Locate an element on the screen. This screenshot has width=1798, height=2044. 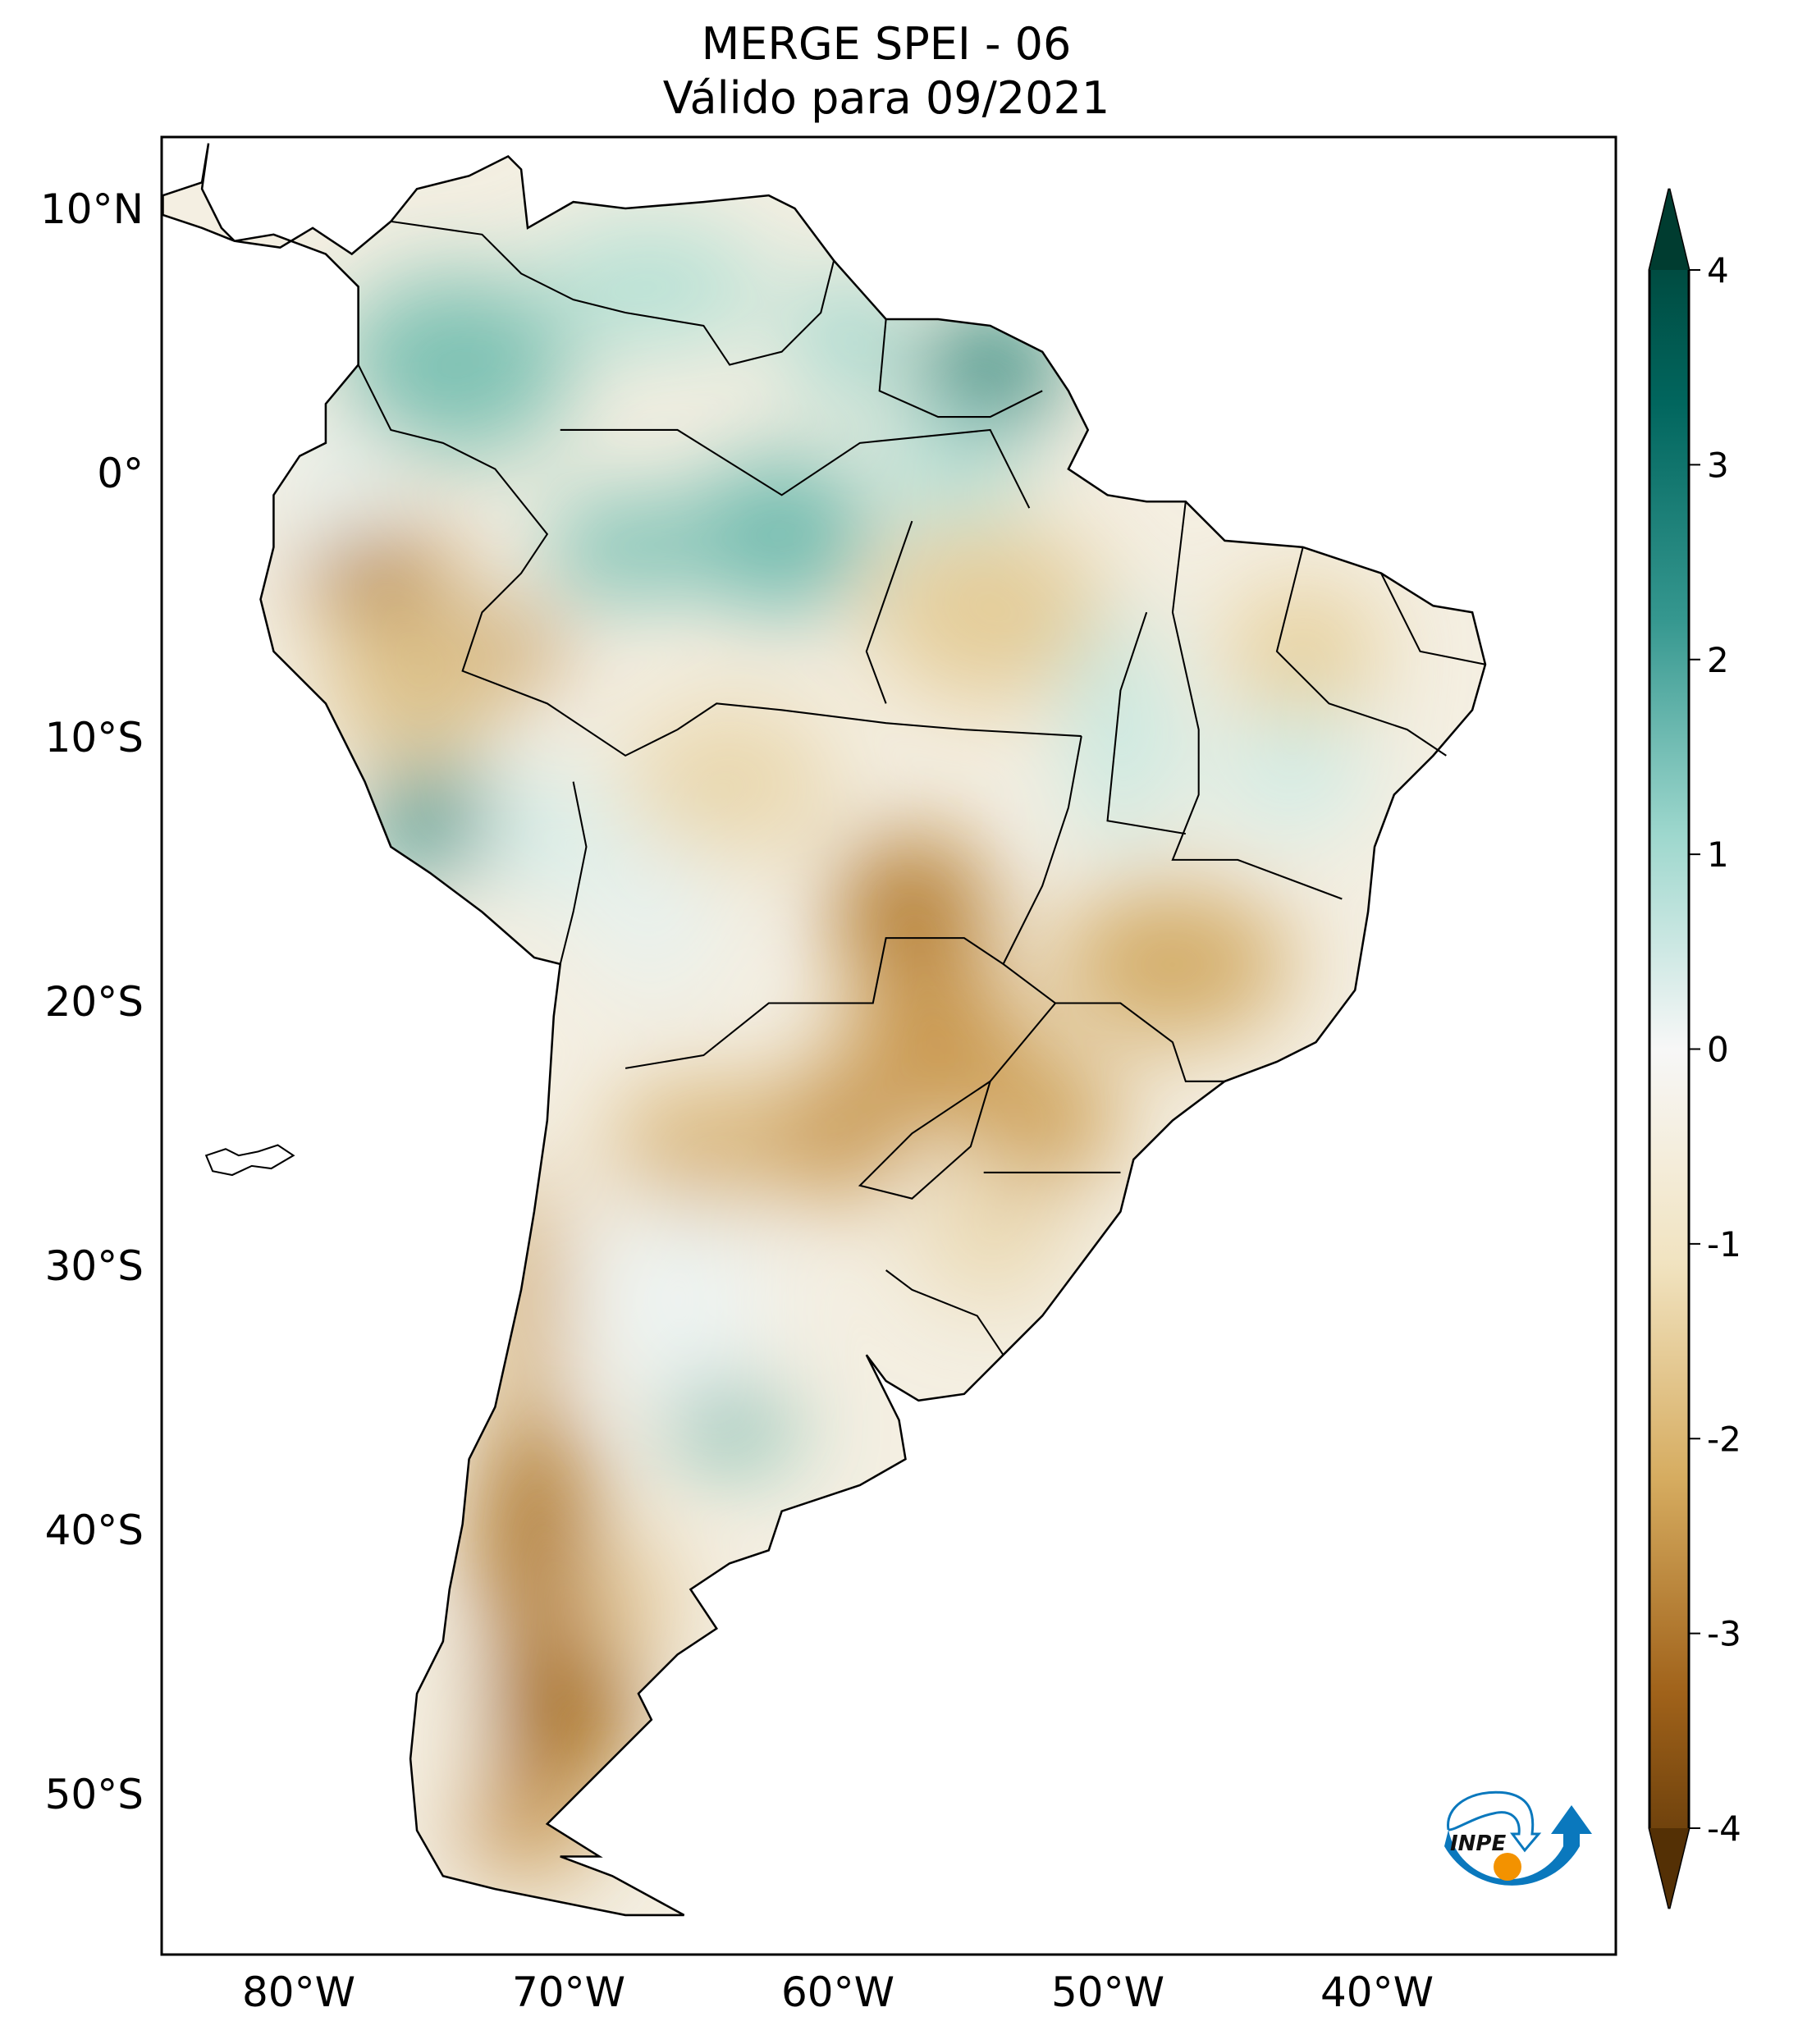
colorbar-body is located at coordinates (1669, 1048).